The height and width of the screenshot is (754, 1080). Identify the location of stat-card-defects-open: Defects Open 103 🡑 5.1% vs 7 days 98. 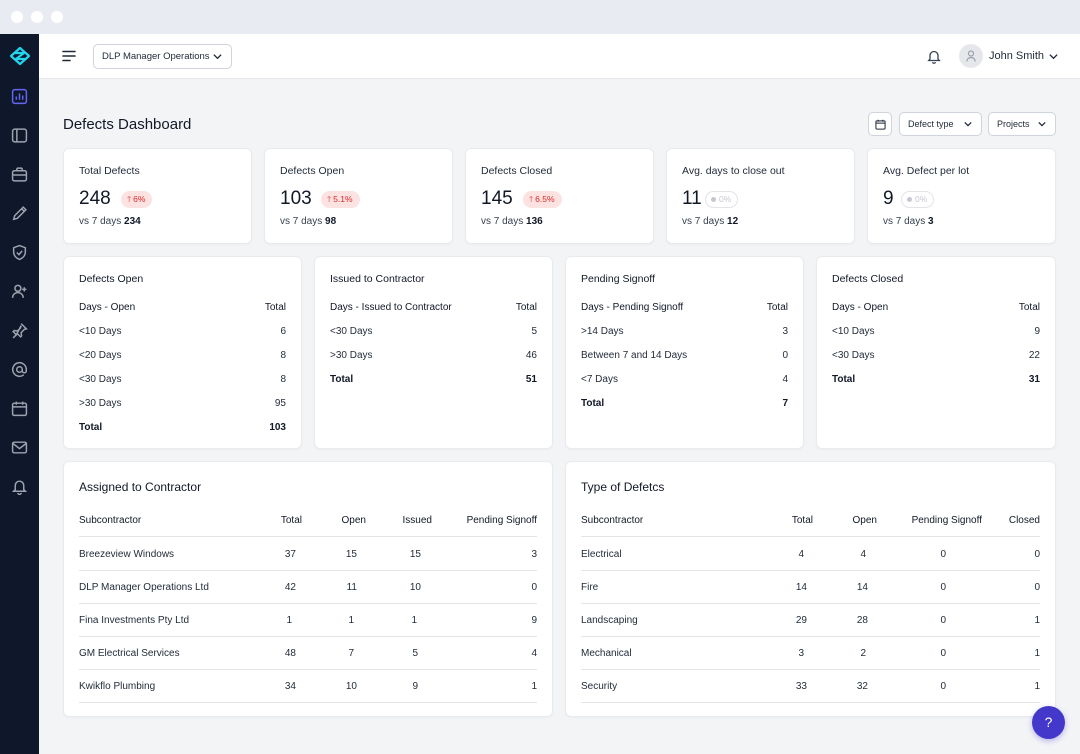
(358, 196).